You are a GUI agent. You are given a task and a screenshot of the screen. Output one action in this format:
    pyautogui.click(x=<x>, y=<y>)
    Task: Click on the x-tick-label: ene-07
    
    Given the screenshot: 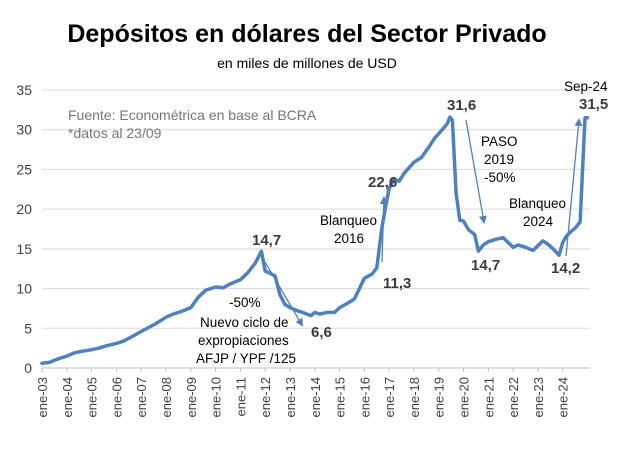 What is the action you would take?
    pyautogui.click(x=141, y=397)
    